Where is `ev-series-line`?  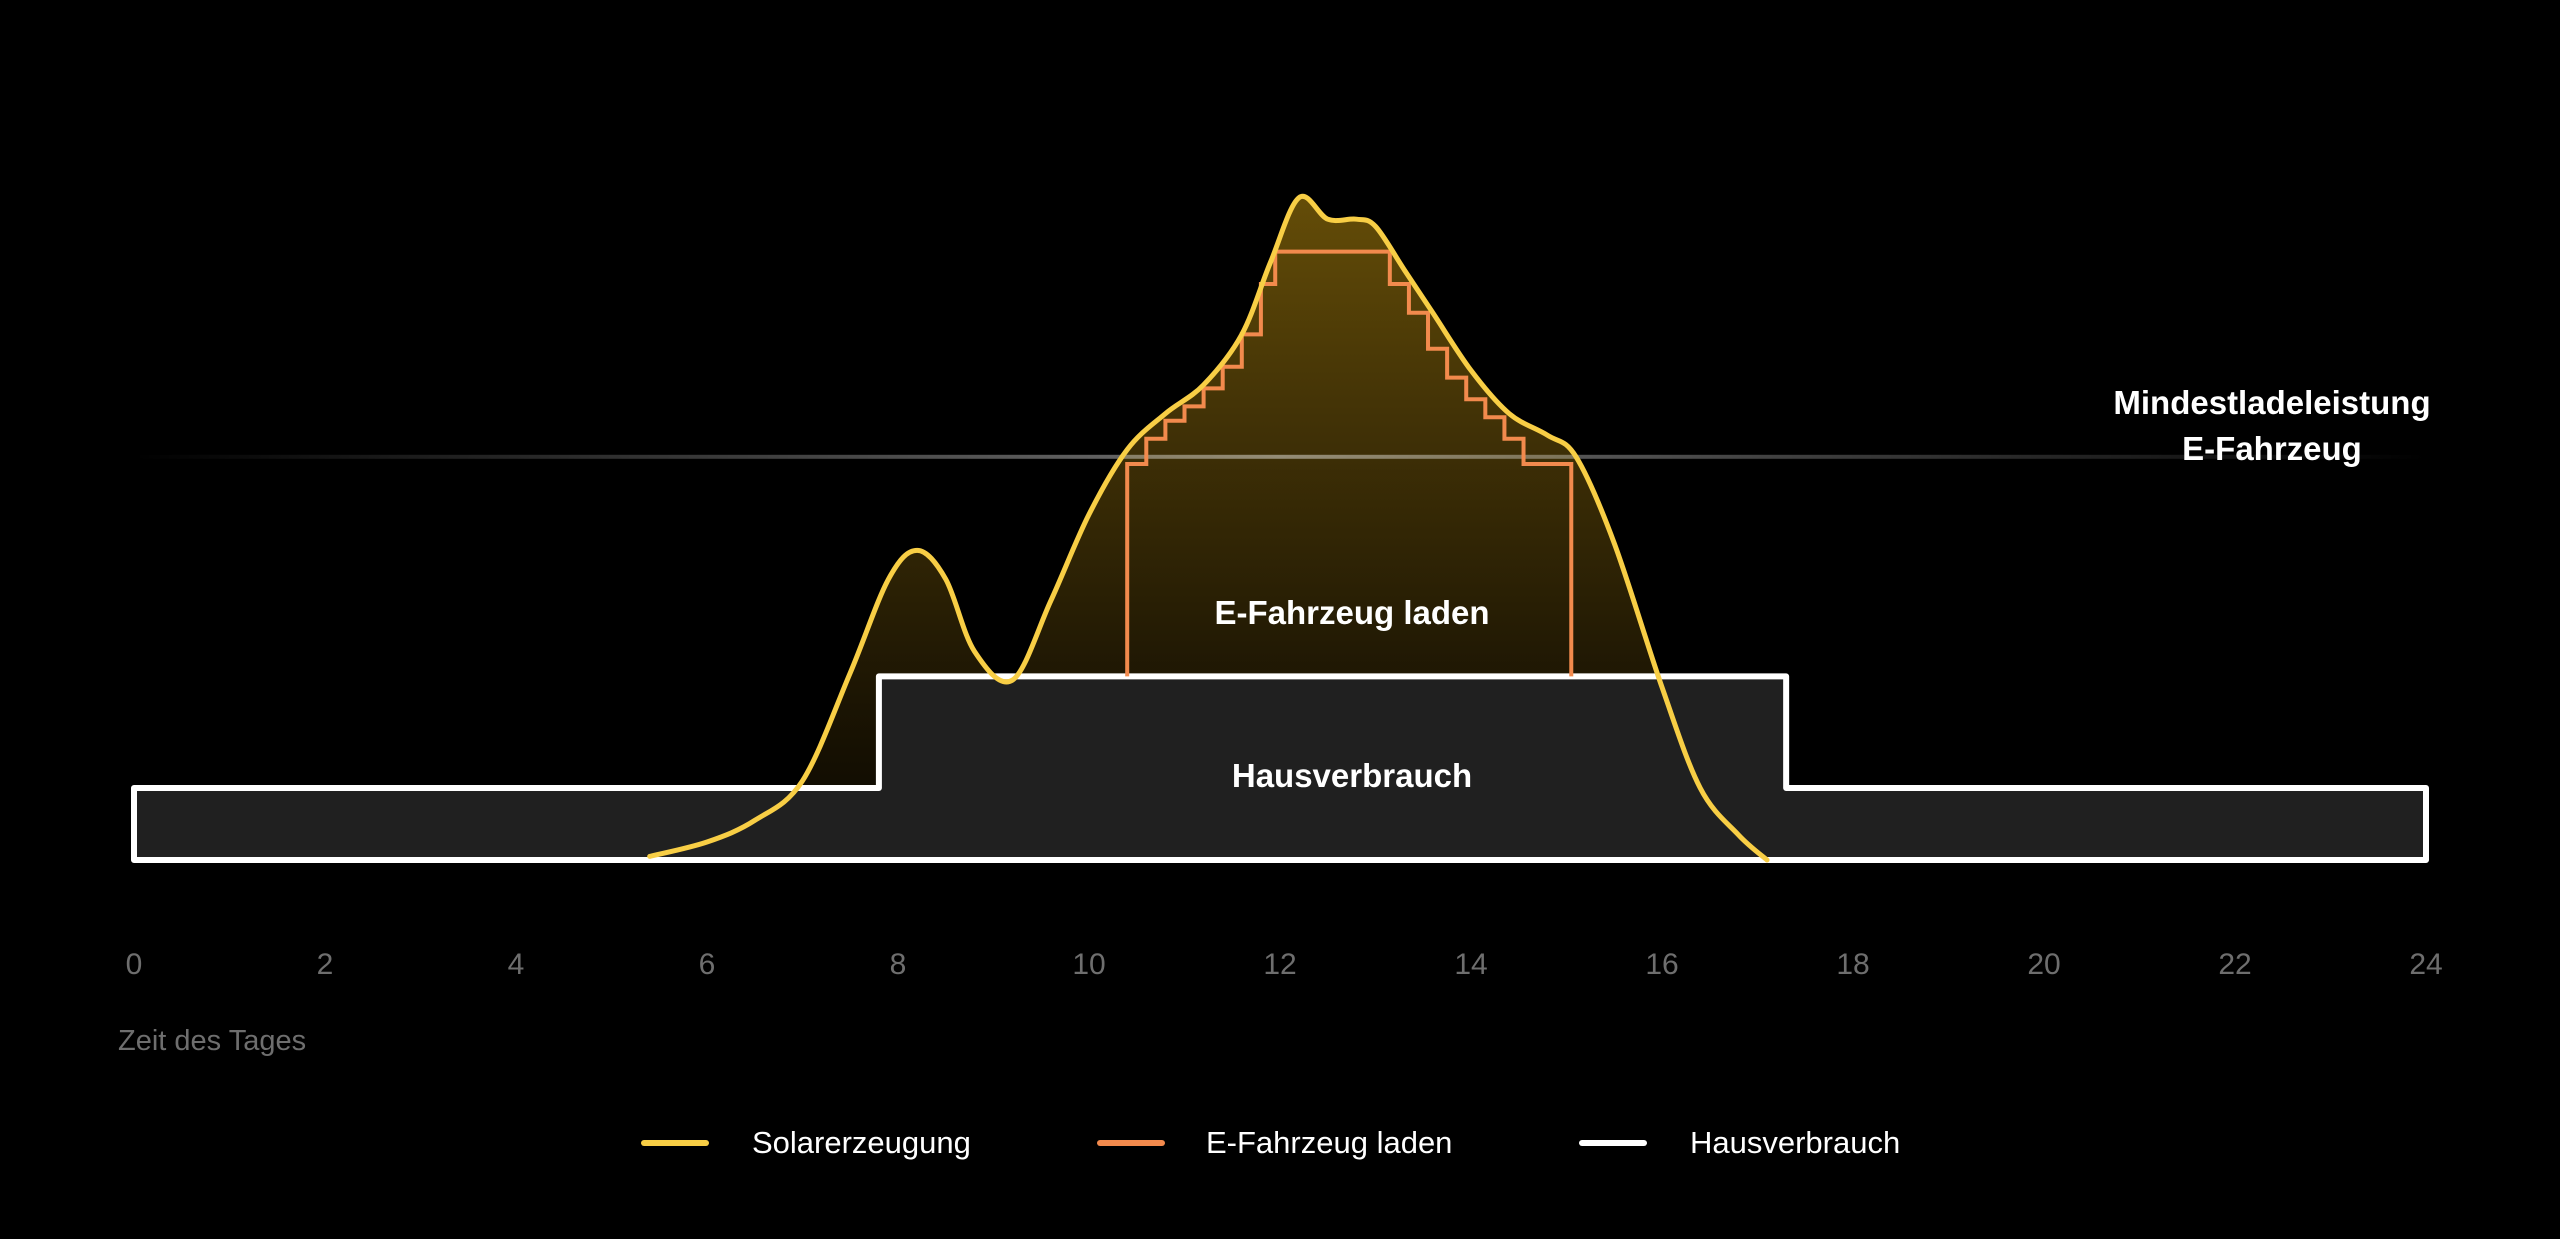 ev-series-line is located at coordinates (1349, 463).